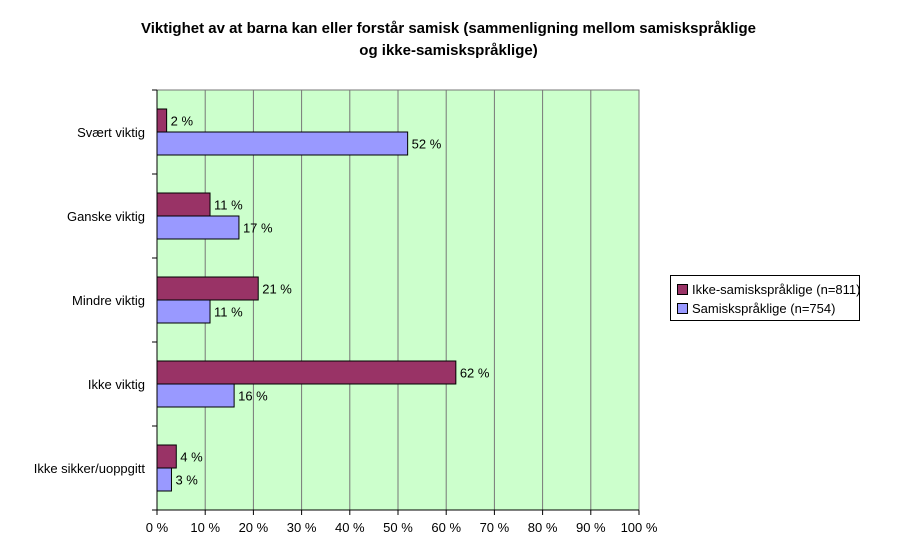 The height and width of the screenshot is (558, 897). Describe the element at coordinates (398, 527) in the screenshot. I see `x-tick-label-50: 50 %` at that location.